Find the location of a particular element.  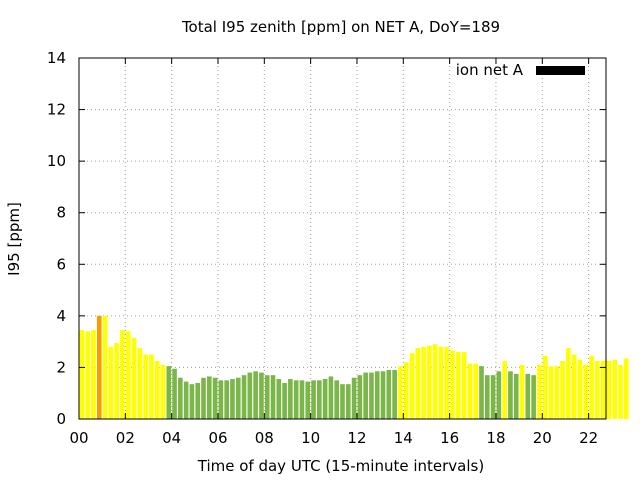

x-tick-label: 14 is located at coordinates (403, 438).